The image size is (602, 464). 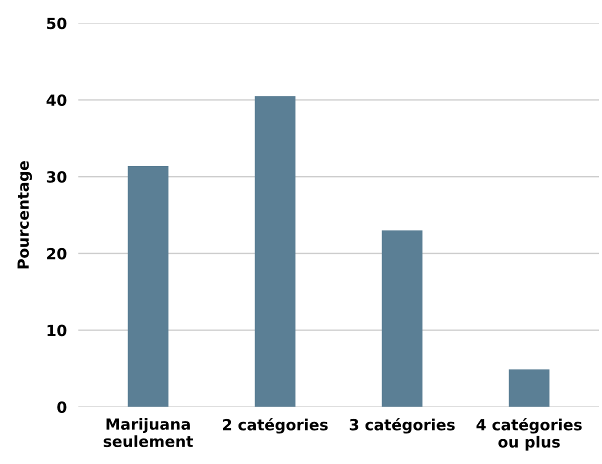 I want to click on y-axis-title: Pourcentage, so click(x=25, y=214).